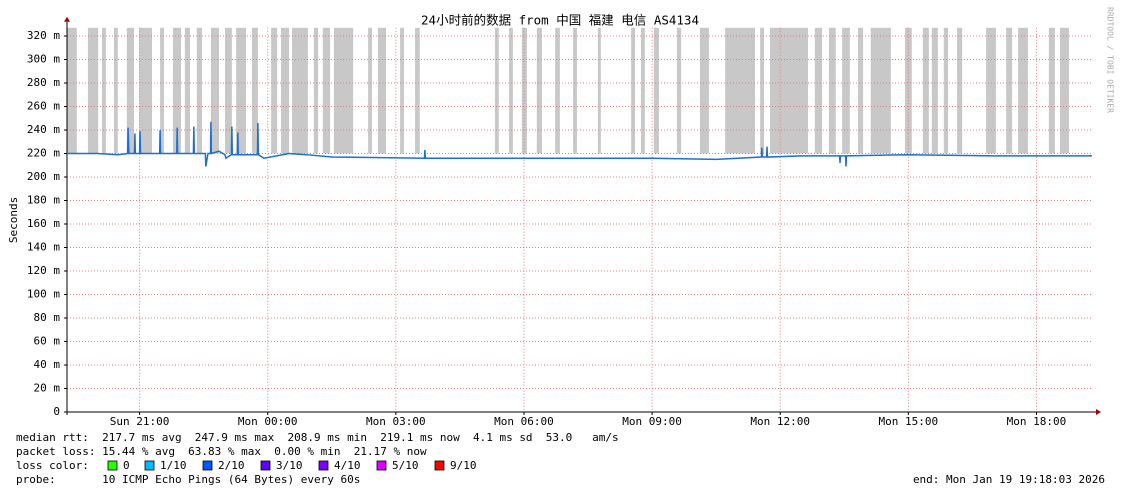 The height and width of the screenshot is (494, 1121). What do you see at coordinates (67, 19) in the screenshot?
I see `y-axis-arrow` at bounding box center [67, 19].